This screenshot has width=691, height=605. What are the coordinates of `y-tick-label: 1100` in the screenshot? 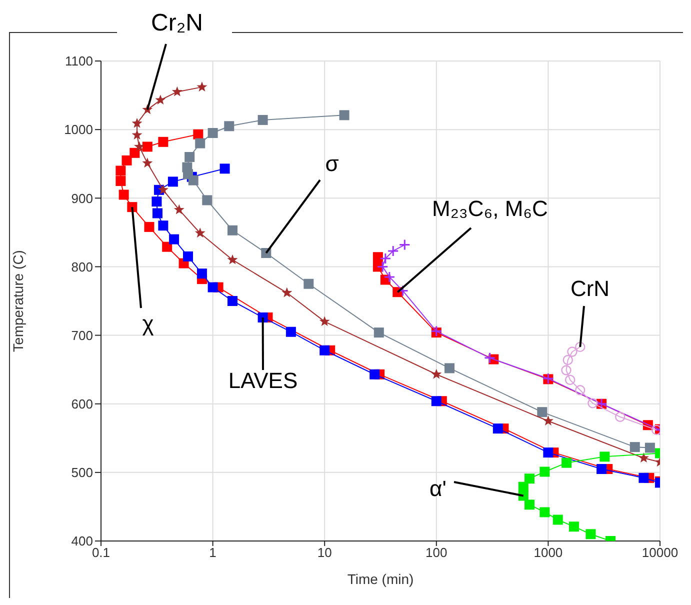 It's located at (79, 61).